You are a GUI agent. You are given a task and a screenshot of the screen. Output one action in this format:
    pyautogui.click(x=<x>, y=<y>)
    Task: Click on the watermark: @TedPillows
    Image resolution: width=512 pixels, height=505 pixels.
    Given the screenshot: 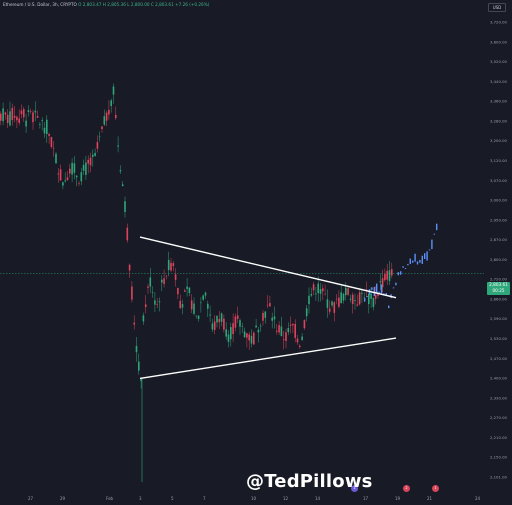 What is the action you would take?
    pyautogui.click(x=309, y=481)
    